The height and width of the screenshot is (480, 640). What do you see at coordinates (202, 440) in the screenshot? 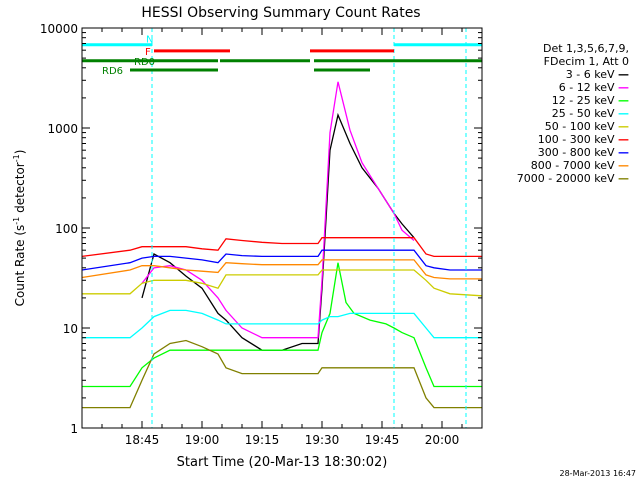
I see `x-tick-label: 19:00` at bounding box center [202, 440].